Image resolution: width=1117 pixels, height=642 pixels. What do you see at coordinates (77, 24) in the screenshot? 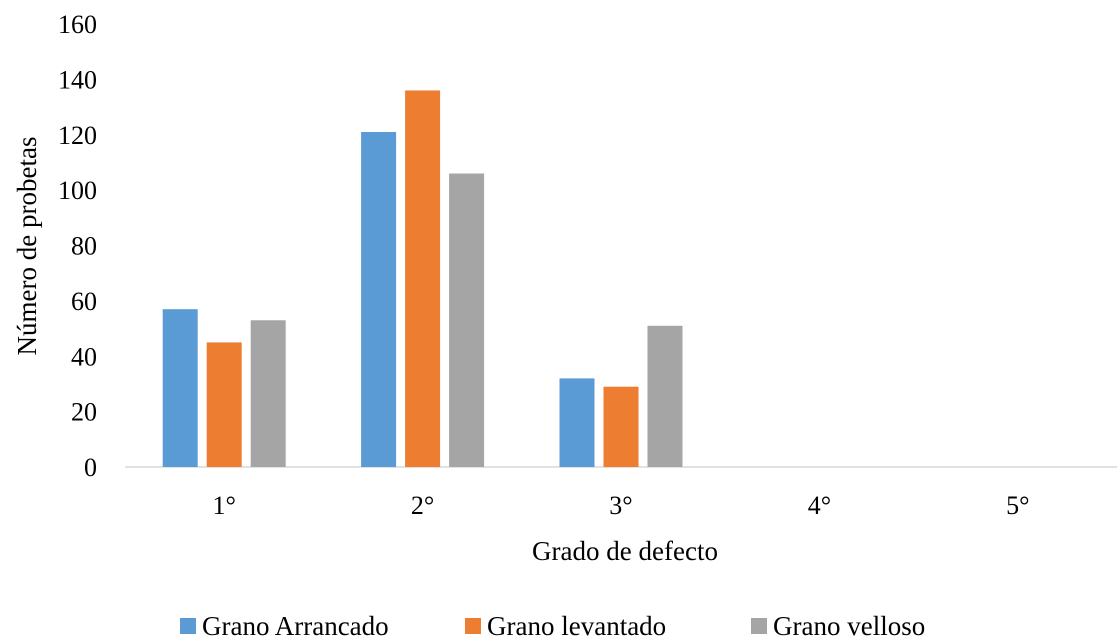
I see `y-tick-label: 160` at bounding box center [77, 24].